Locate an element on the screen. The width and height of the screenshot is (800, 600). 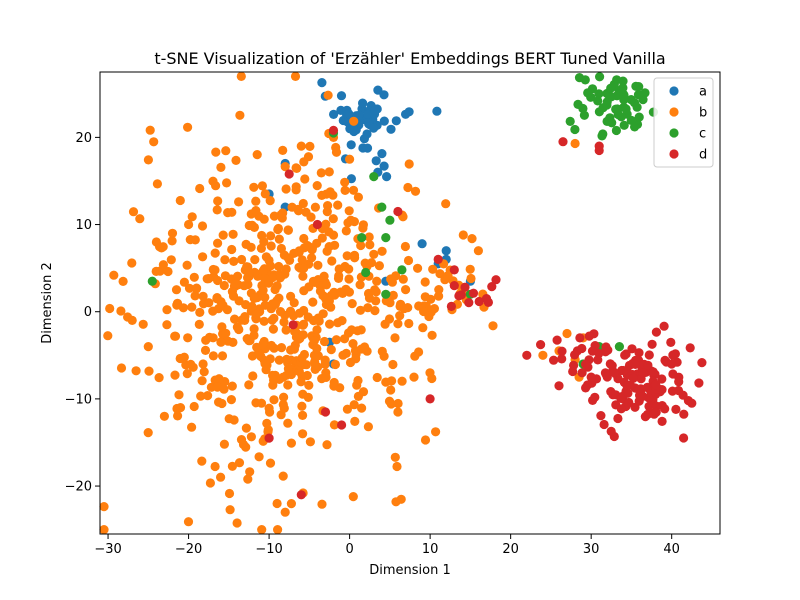
legend-marker-b is located at coordinates (674, 112).